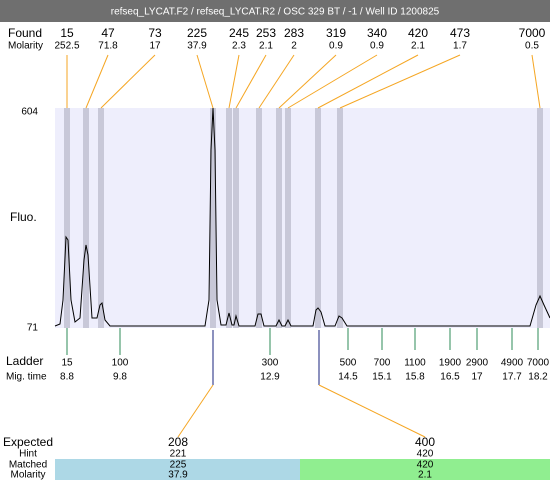 The width and height of the screenshot is (550, 480). I want to click on matched: 420, so click(425, 465).